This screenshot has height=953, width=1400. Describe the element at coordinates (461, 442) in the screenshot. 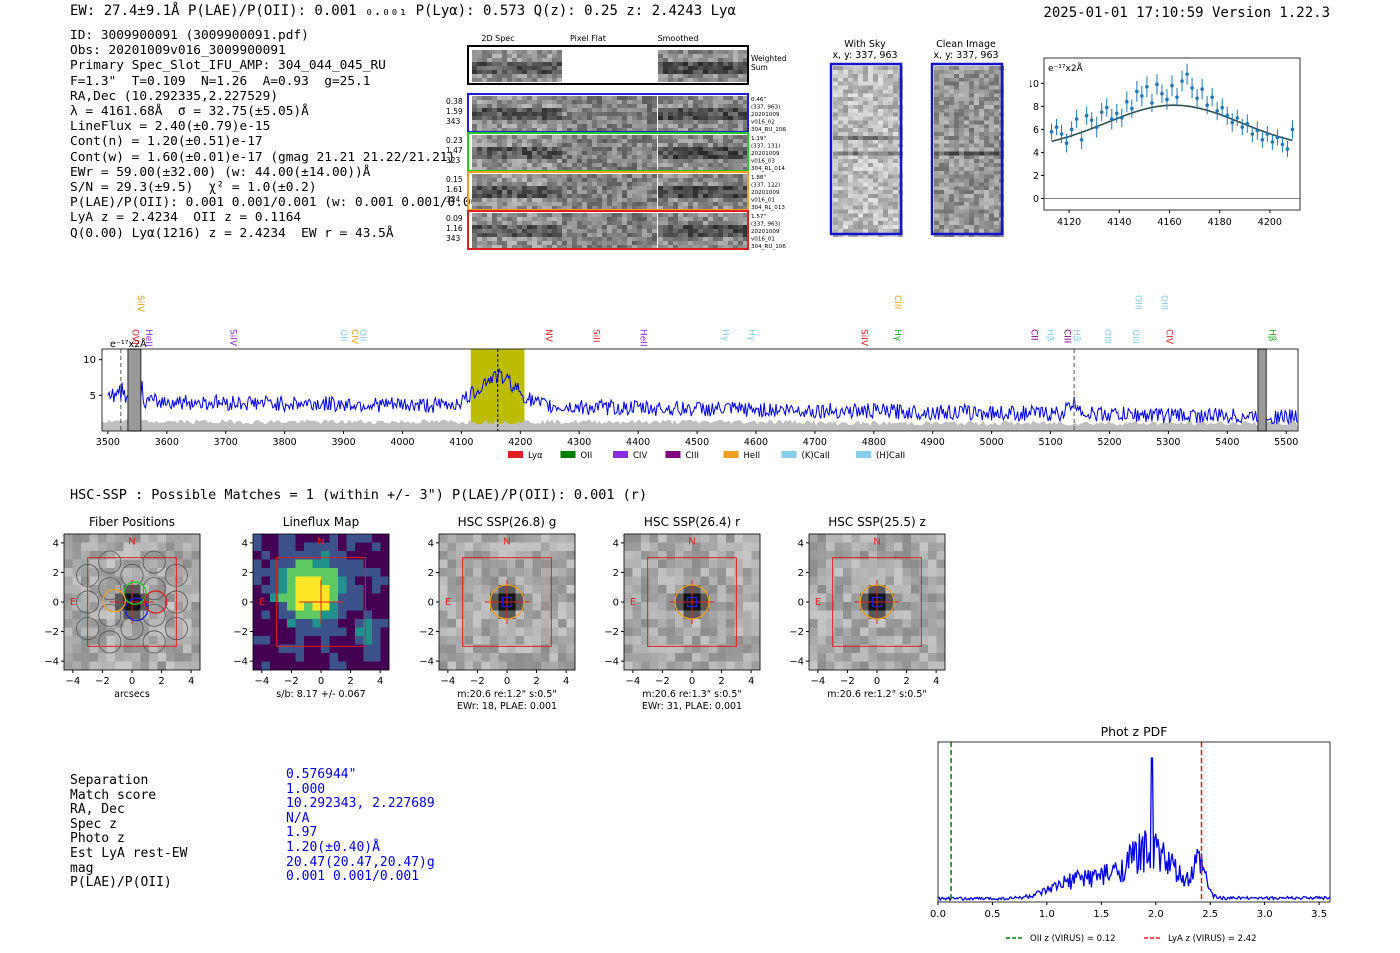

I see `x-tick-label: 4100` at that location.